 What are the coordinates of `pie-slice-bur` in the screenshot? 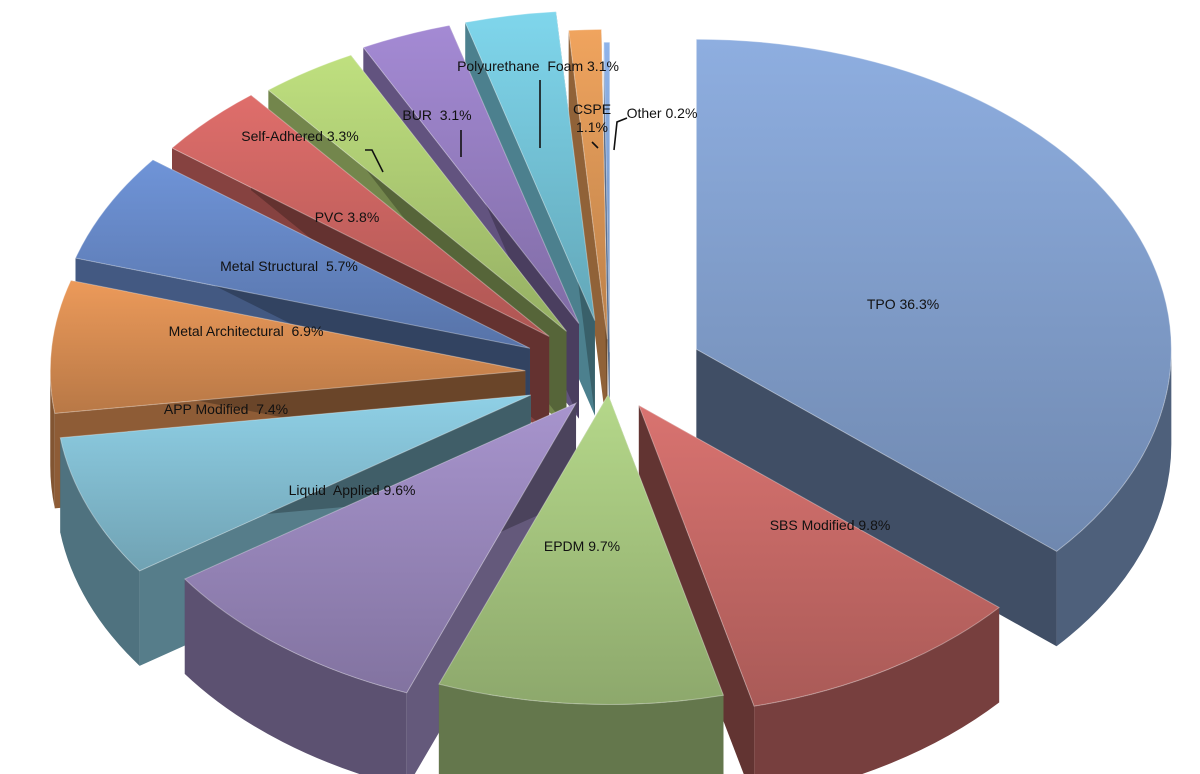 It's located at (471, 174).